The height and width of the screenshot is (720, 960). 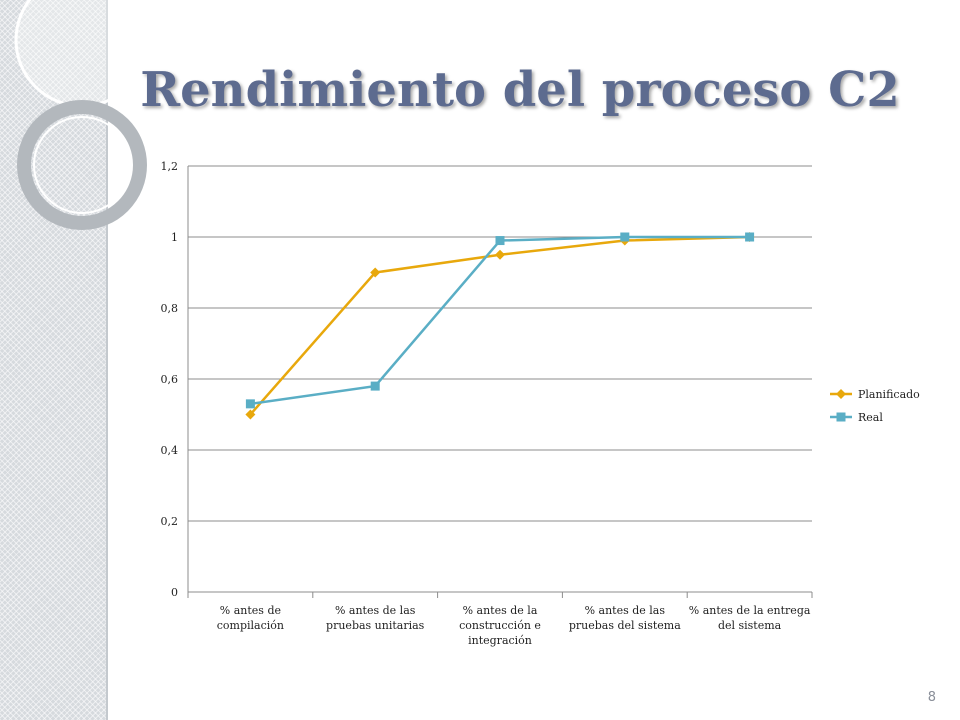 I want to click on page-number: 8, so click(x=931, y=697).